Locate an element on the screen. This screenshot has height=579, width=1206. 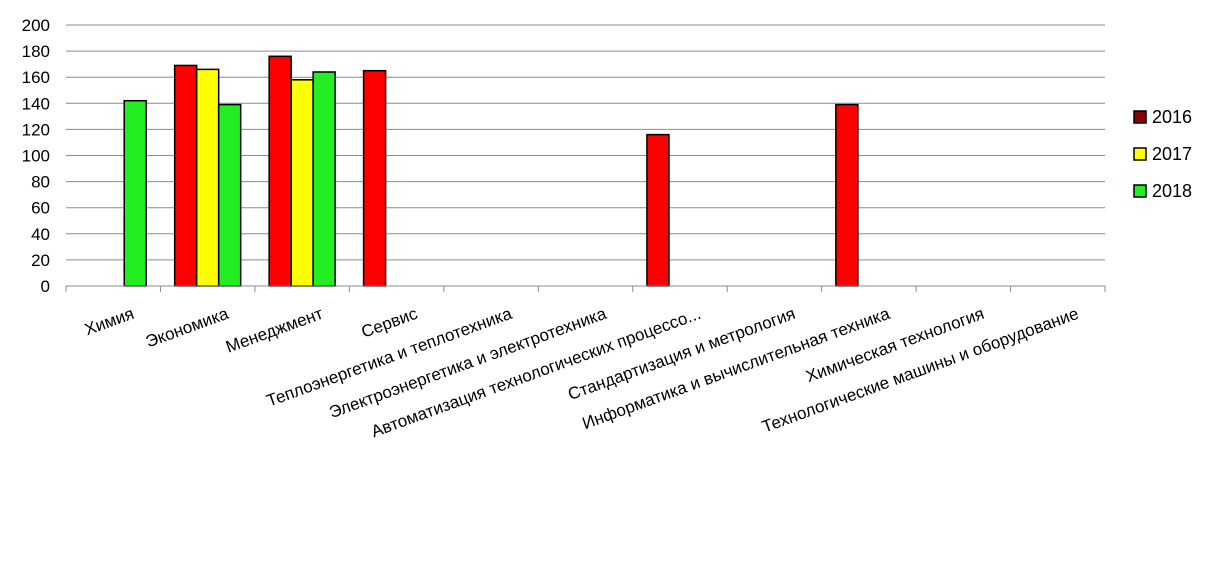
y-tick-label: 40 is located at coordinates (40, 234).